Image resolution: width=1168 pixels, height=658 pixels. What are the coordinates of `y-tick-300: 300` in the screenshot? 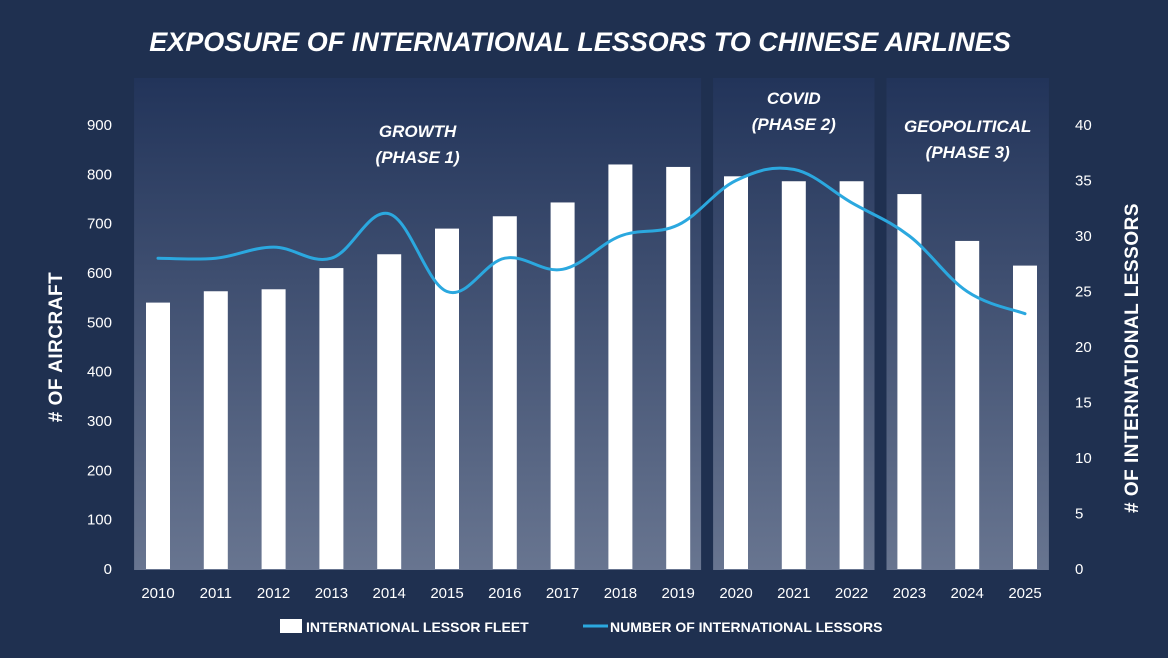 It's located at (99, 421).